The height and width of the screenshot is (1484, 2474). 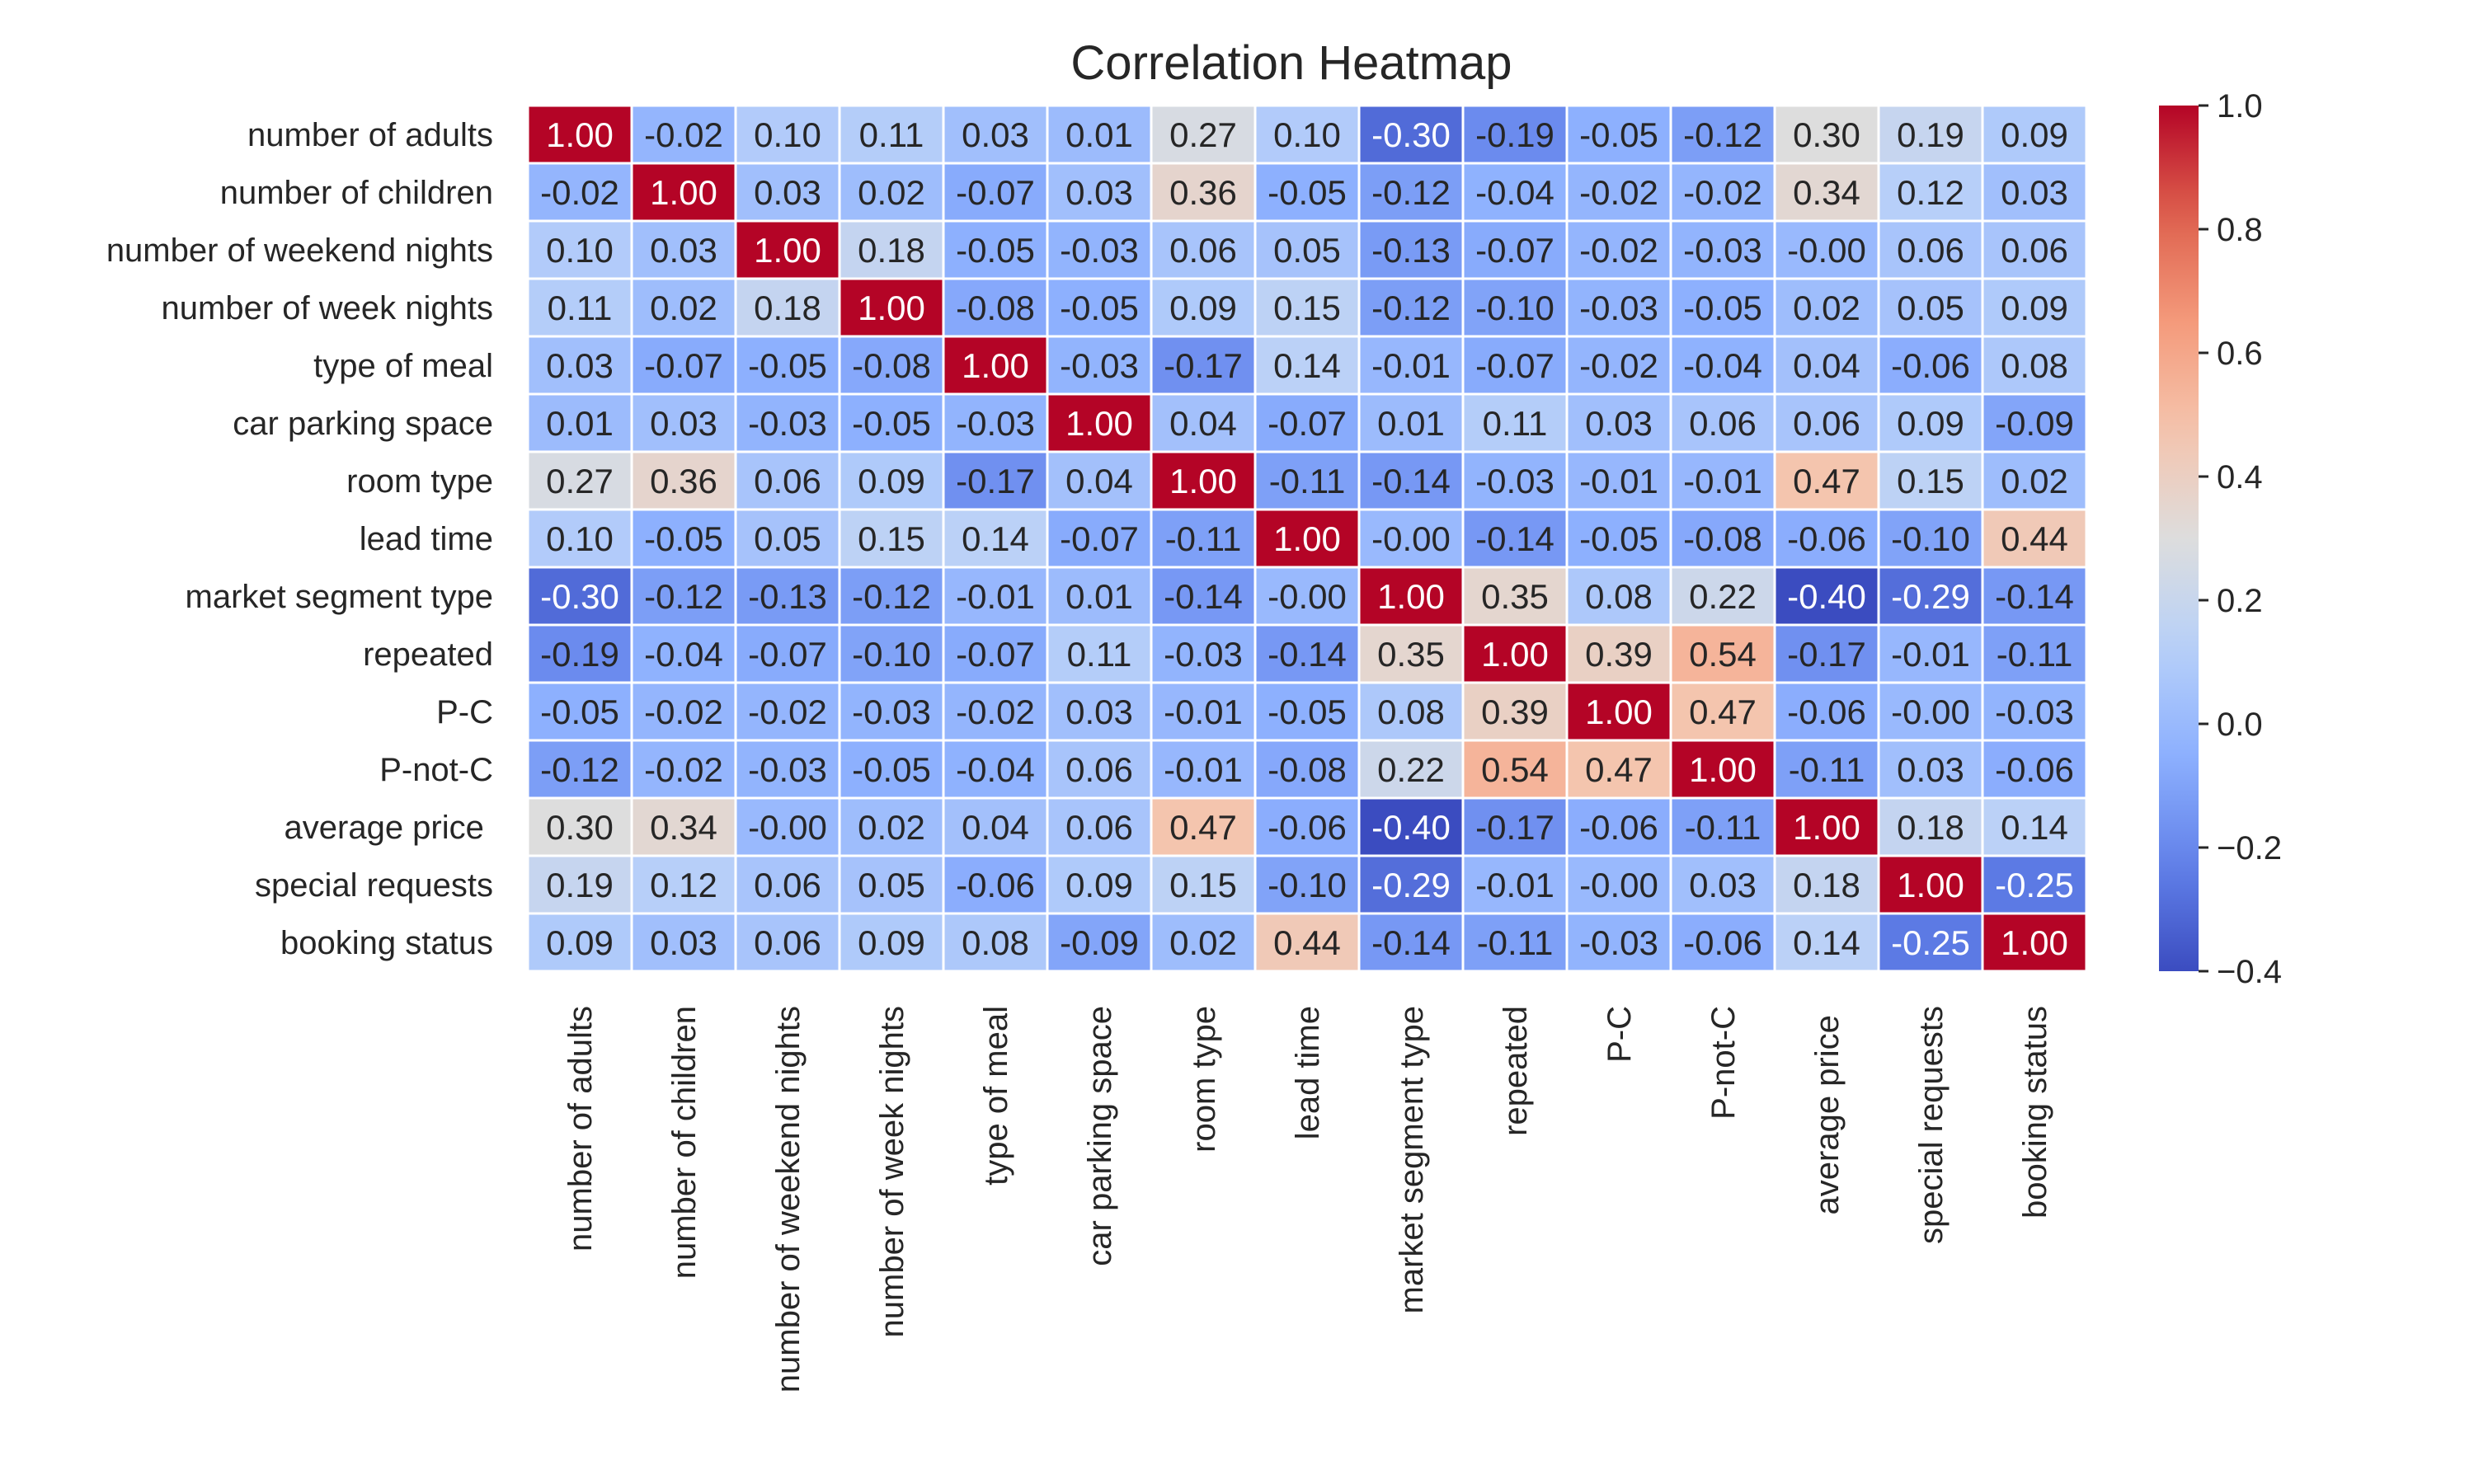 I want to click on cell-value-label: -0.09, so click(x=2034, y=423).